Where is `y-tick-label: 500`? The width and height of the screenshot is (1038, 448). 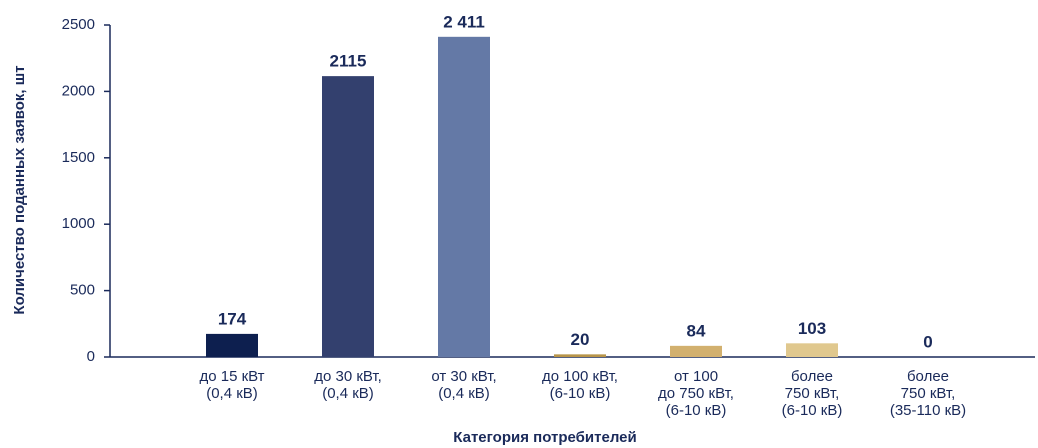
y-tick-label: 500 is located at coordinates (82, 290).